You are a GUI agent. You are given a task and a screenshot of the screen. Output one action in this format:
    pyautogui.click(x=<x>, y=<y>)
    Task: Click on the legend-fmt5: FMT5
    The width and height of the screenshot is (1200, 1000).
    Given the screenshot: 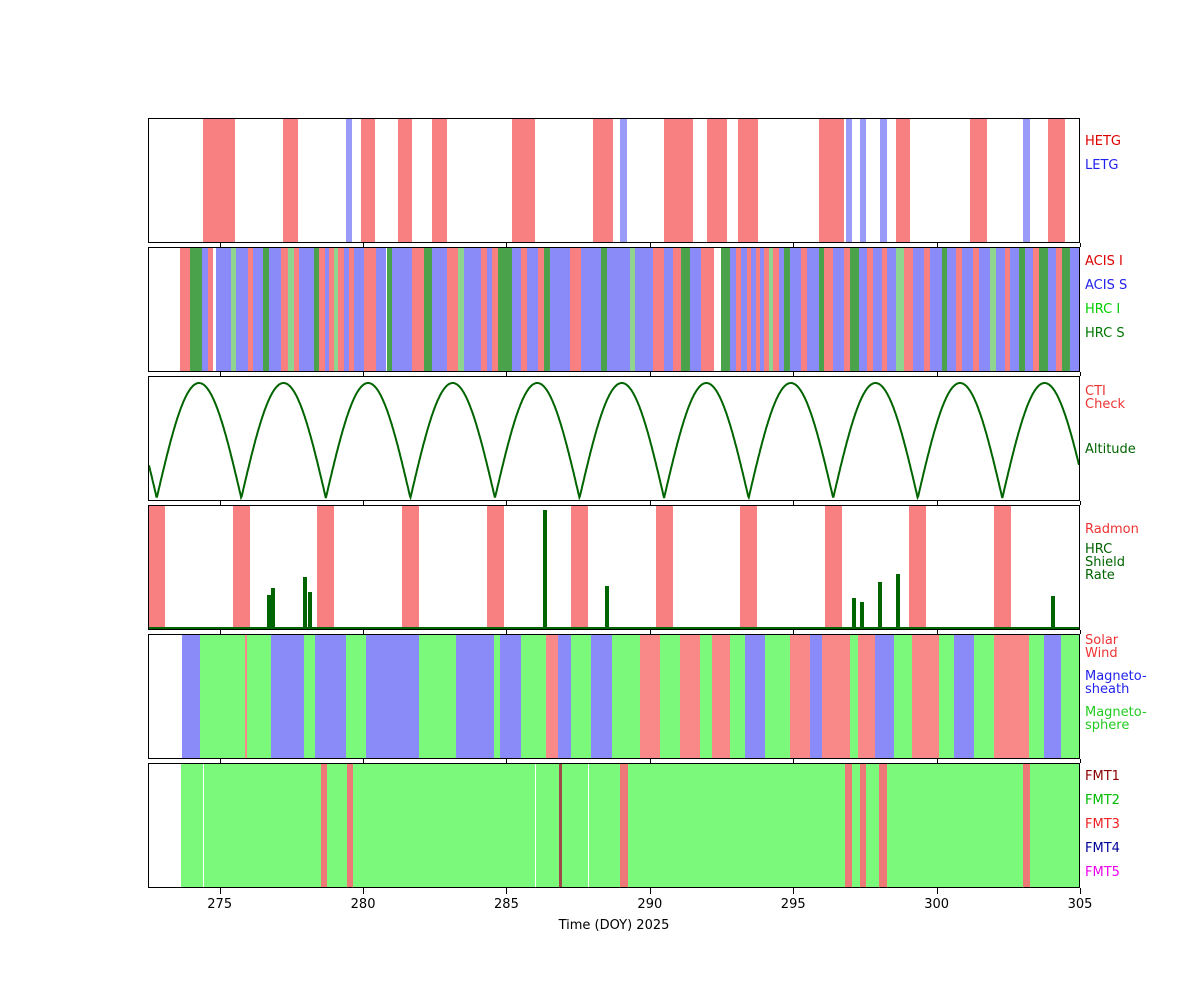 What is the action you would take?
    pyautogui.click(x=1102, y=873)
    